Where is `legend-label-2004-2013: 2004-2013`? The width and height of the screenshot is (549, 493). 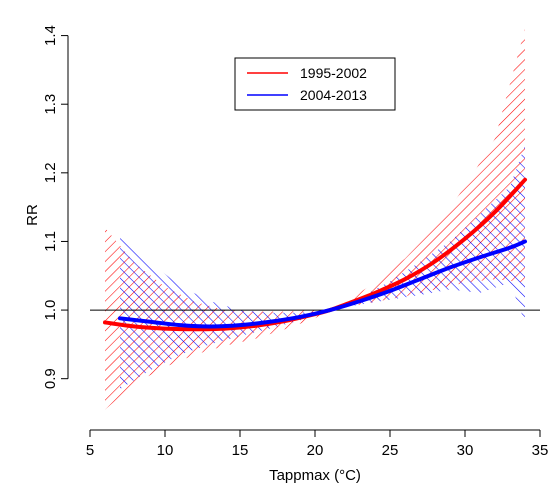
legend-label-2004-2013: 2004-2013 is located at coordinates (333, 95).